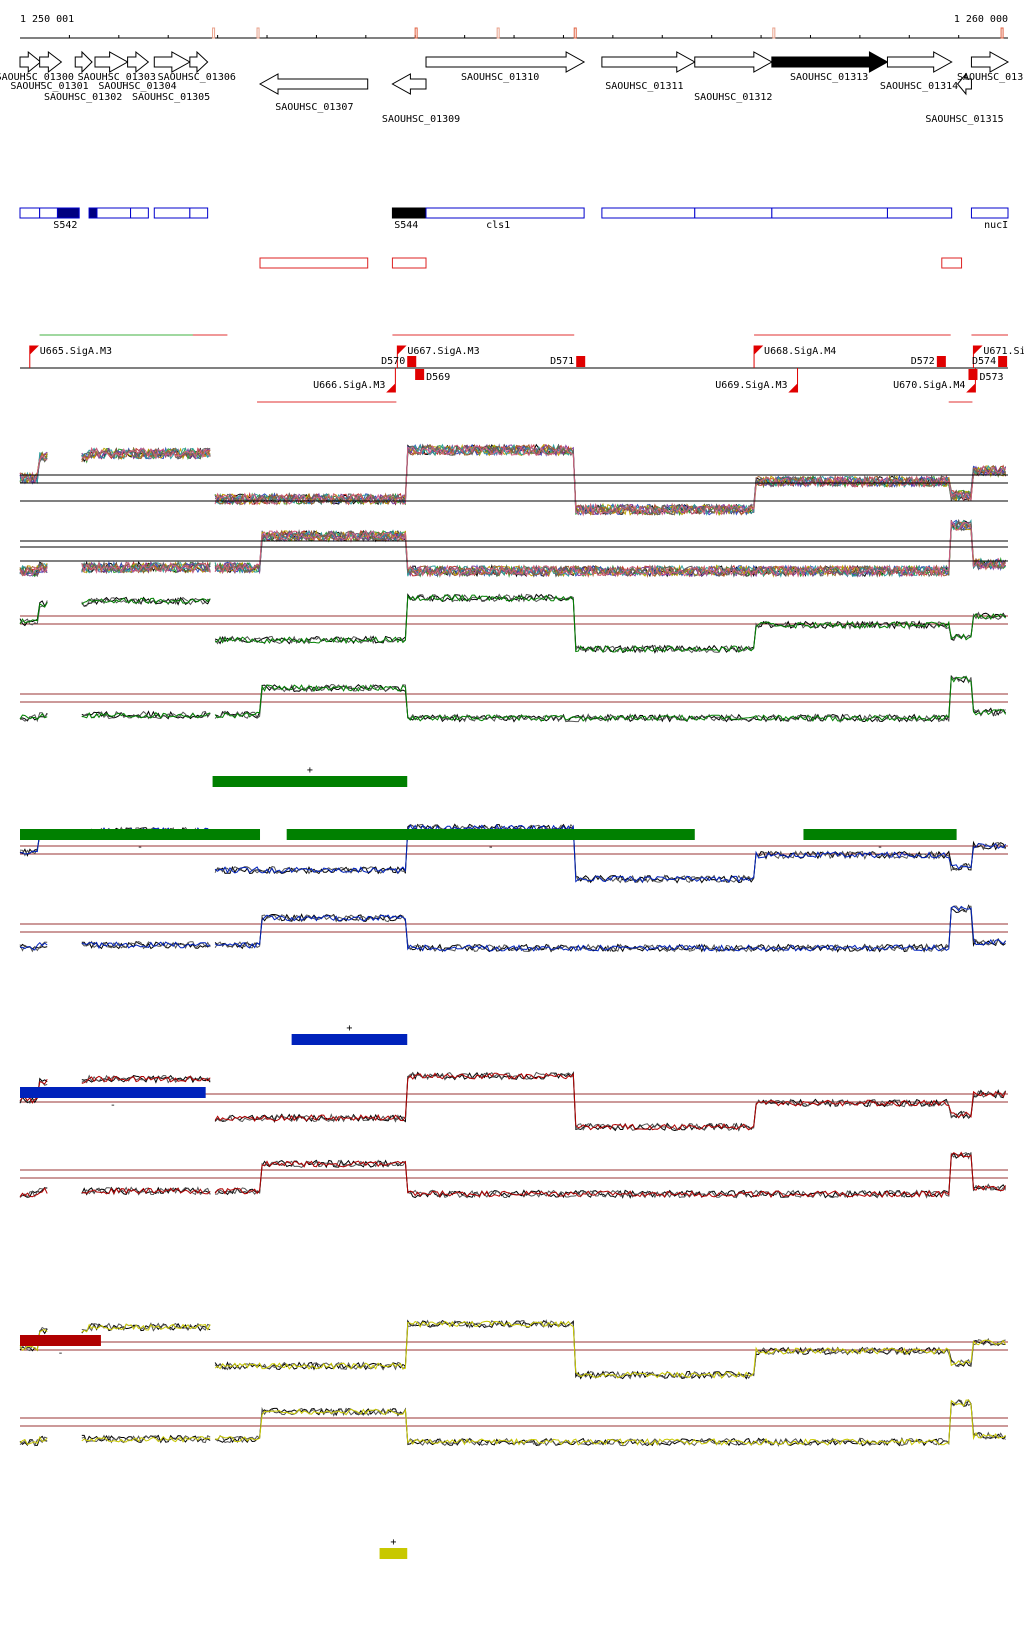 The height and width of the screenshot is (1640, 1024). What do you see at coordinates (990, 77) in the screenshot?
I see `gene-label: SAOUHSC_01316` at bounding box center [990, 77].